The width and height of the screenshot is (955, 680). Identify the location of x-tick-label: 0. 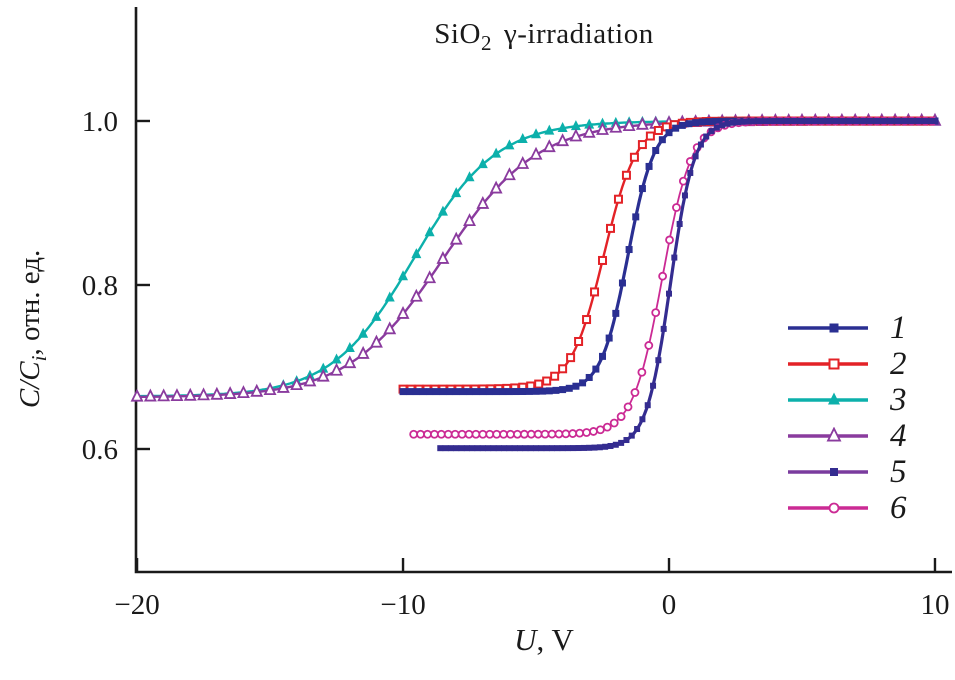
(669, 605).